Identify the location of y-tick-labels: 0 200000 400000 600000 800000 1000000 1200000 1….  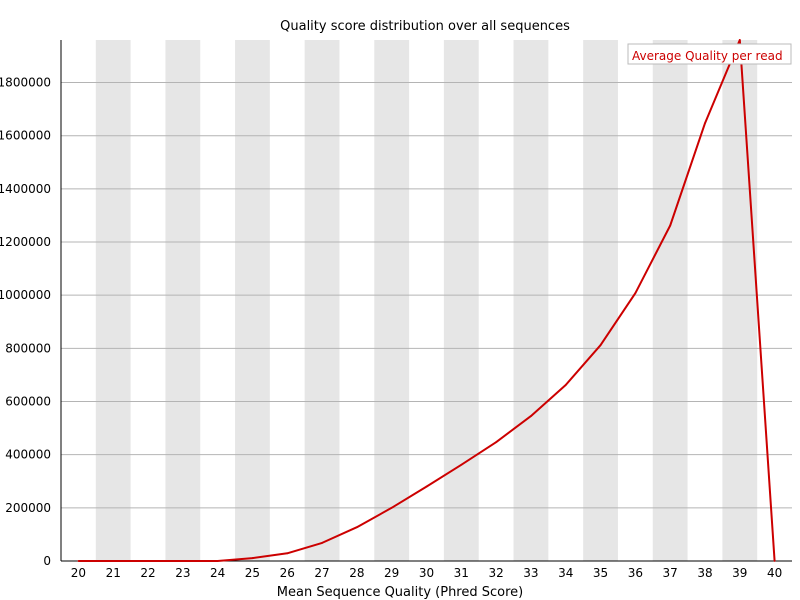
(25, 322).